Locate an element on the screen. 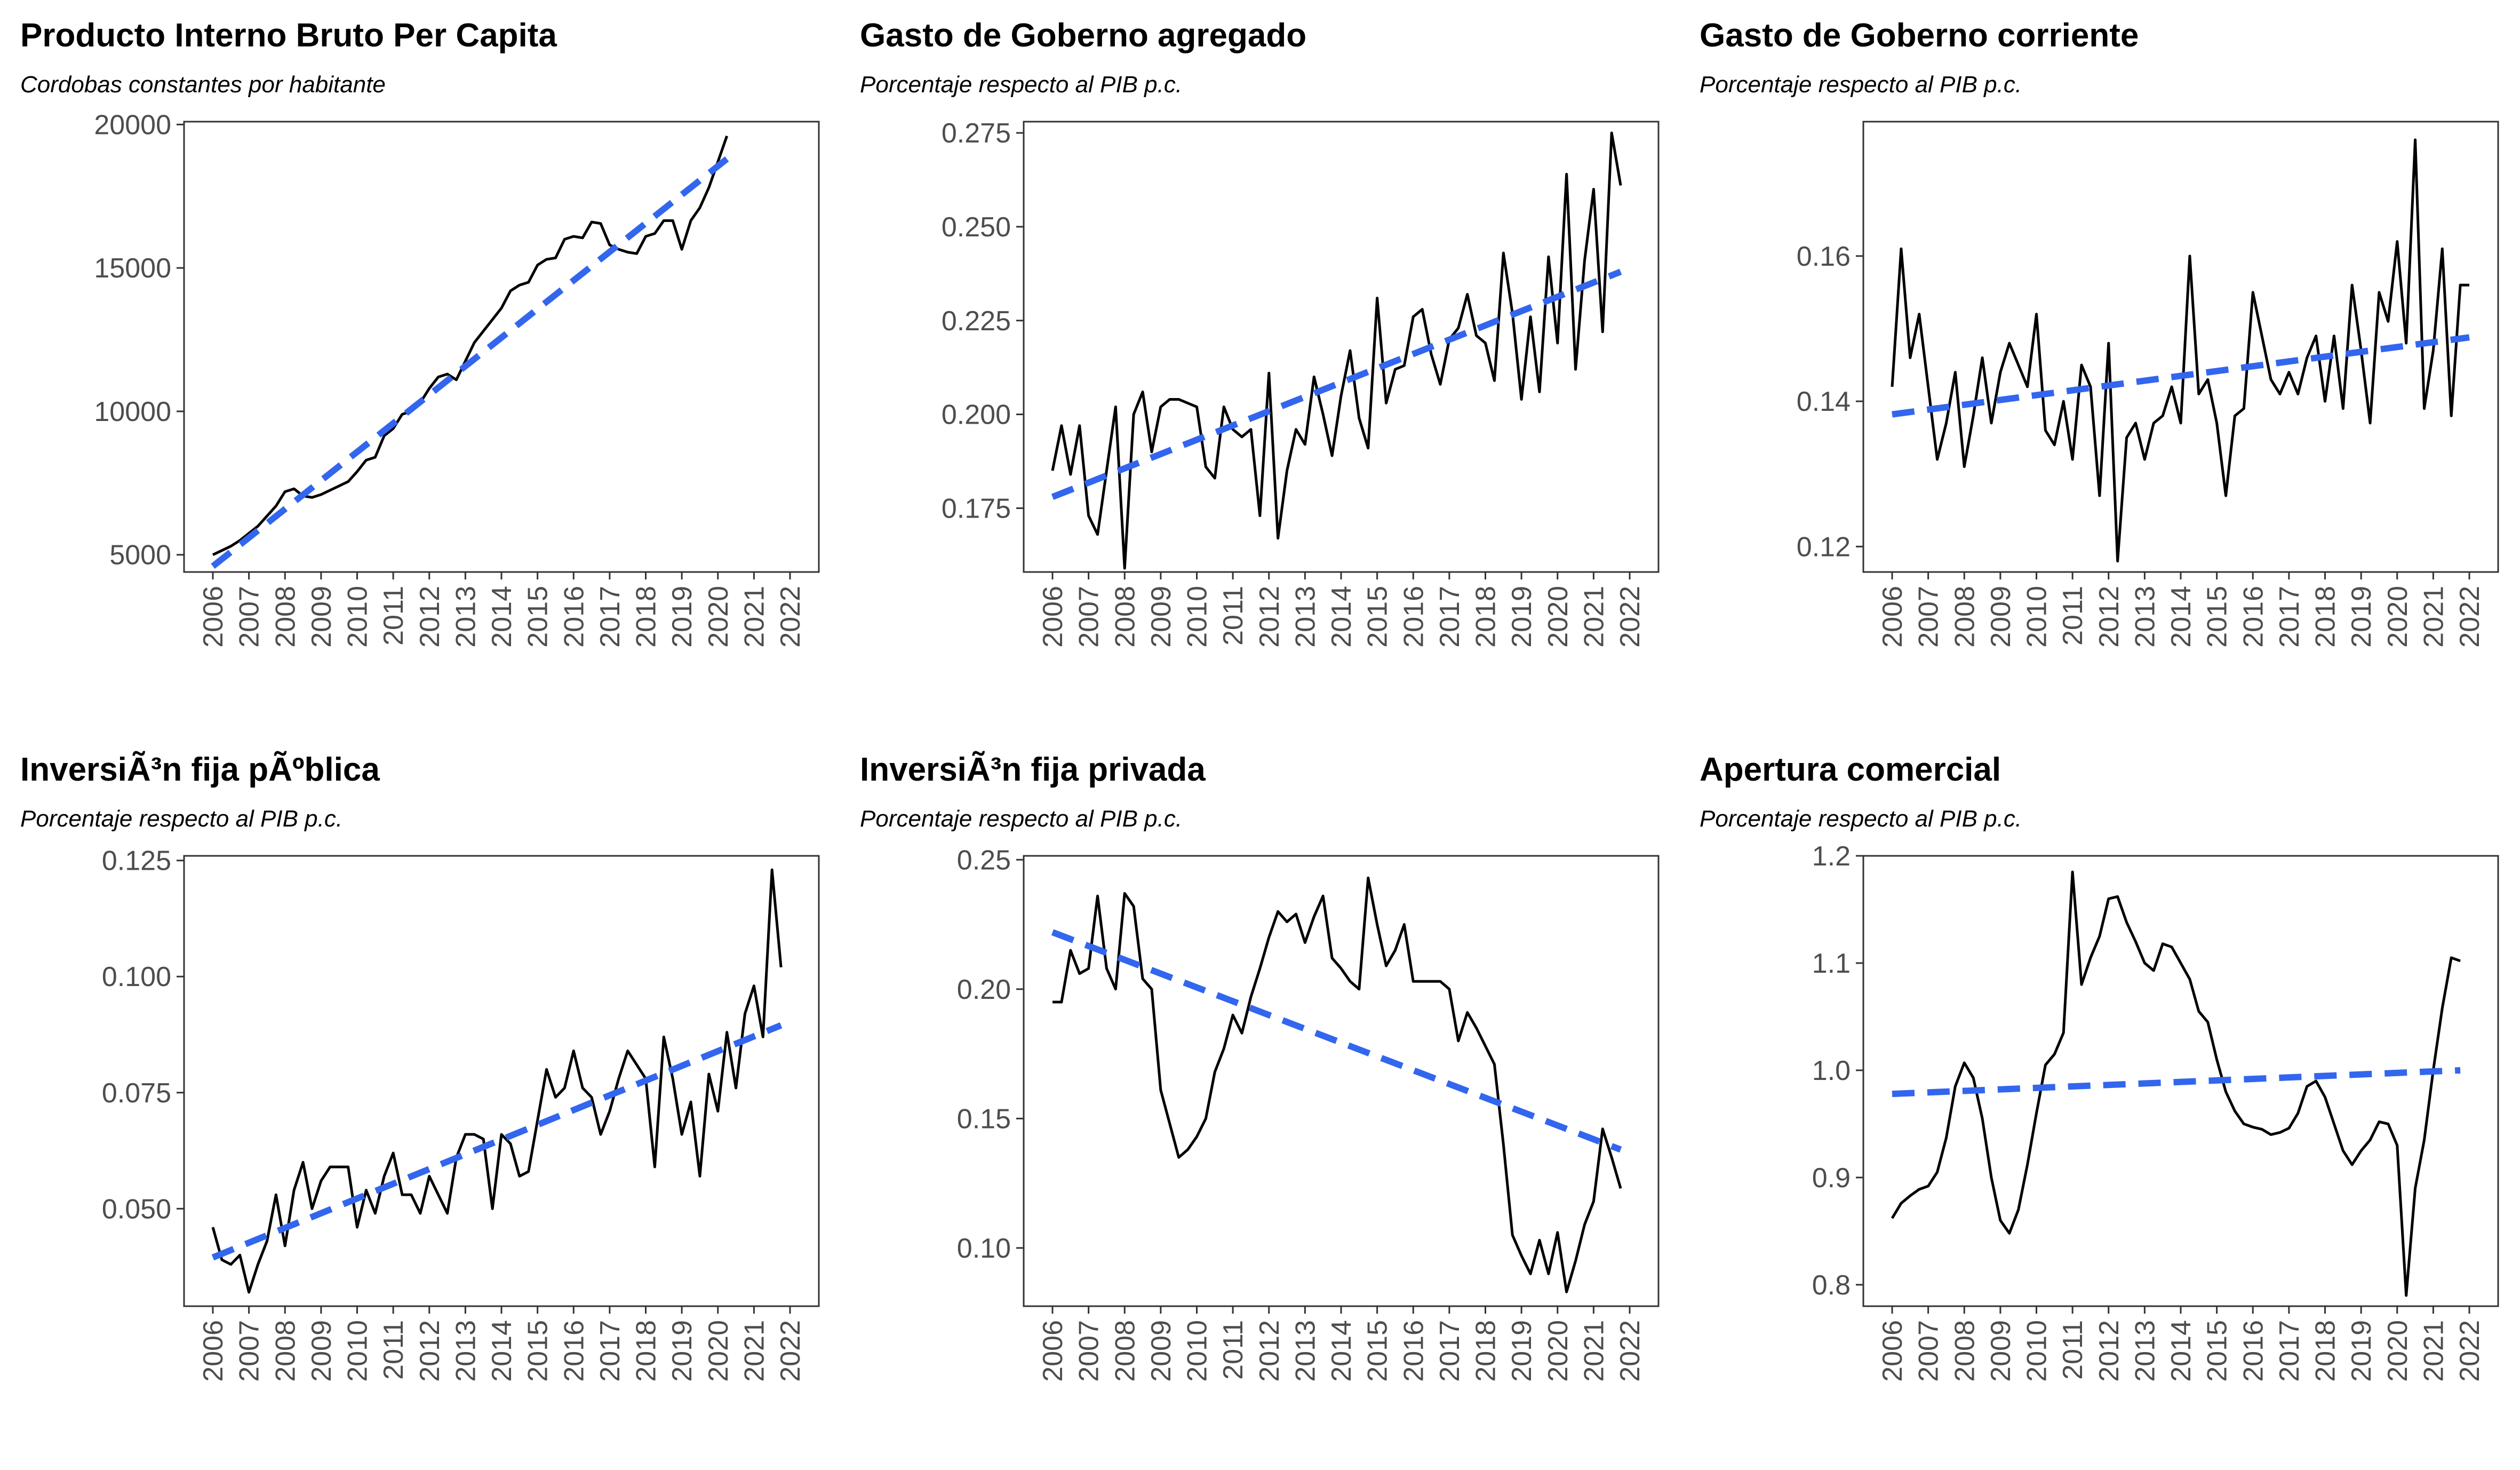  y-tick-label: 0.100 is located at coordinates (136, 977).